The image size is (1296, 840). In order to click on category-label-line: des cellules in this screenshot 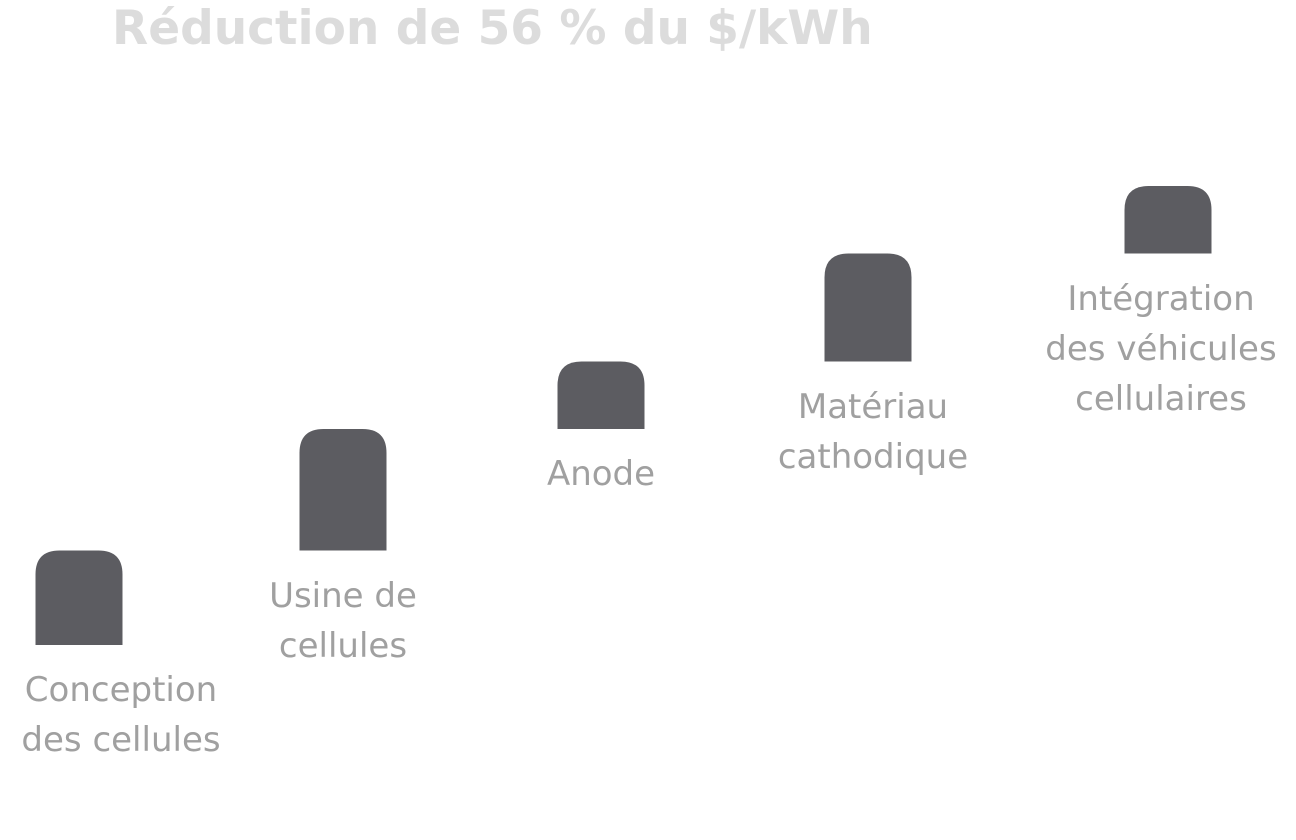, I will do `click(121, 740)`.